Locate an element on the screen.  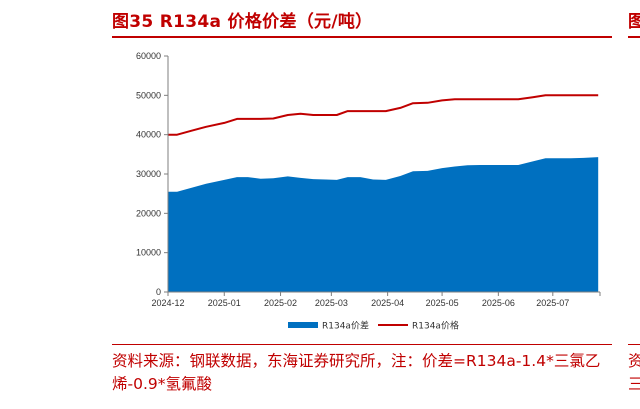
y-tick-label: 50000 is located at coordinates (148, 95).